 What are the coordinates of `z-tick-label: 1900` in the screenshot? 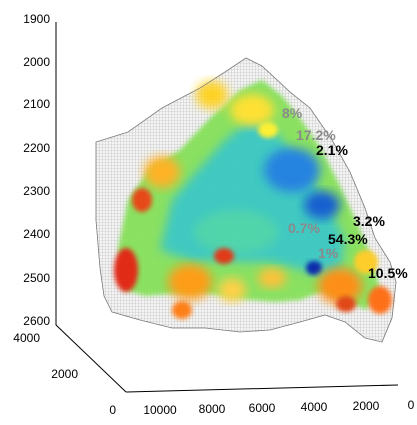 It's located at (36, 19).